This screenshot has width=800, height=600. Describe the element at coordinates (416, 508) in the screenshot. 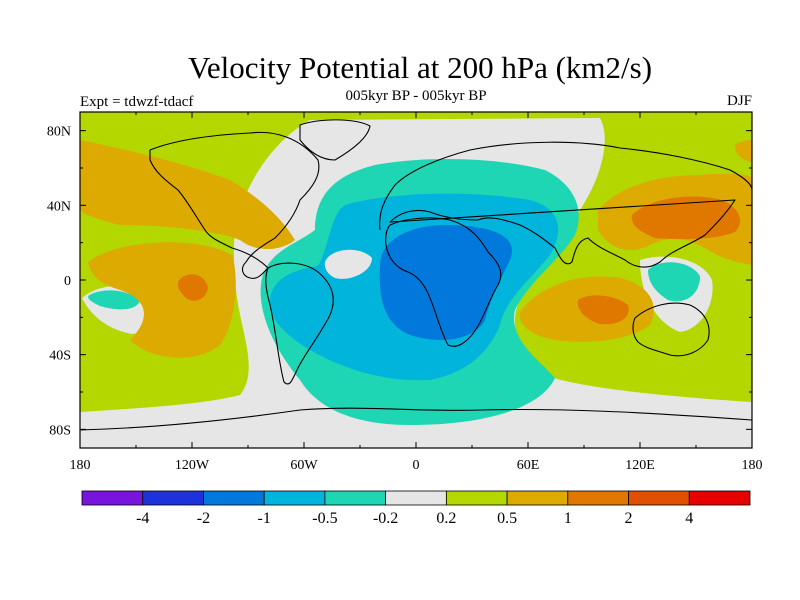

I see `colorbar: -4 -2 -1 -0.5 -0.2 0.2 0.5 1 2 4` at that location.